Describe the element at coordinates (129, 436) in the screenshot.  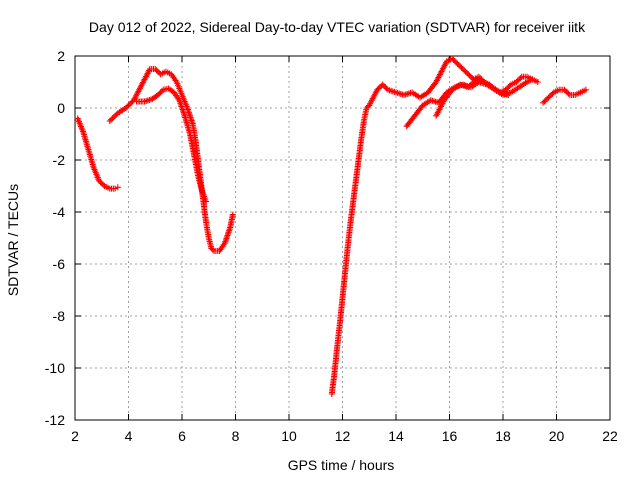
I see `x-tick-label: 4` at that location.